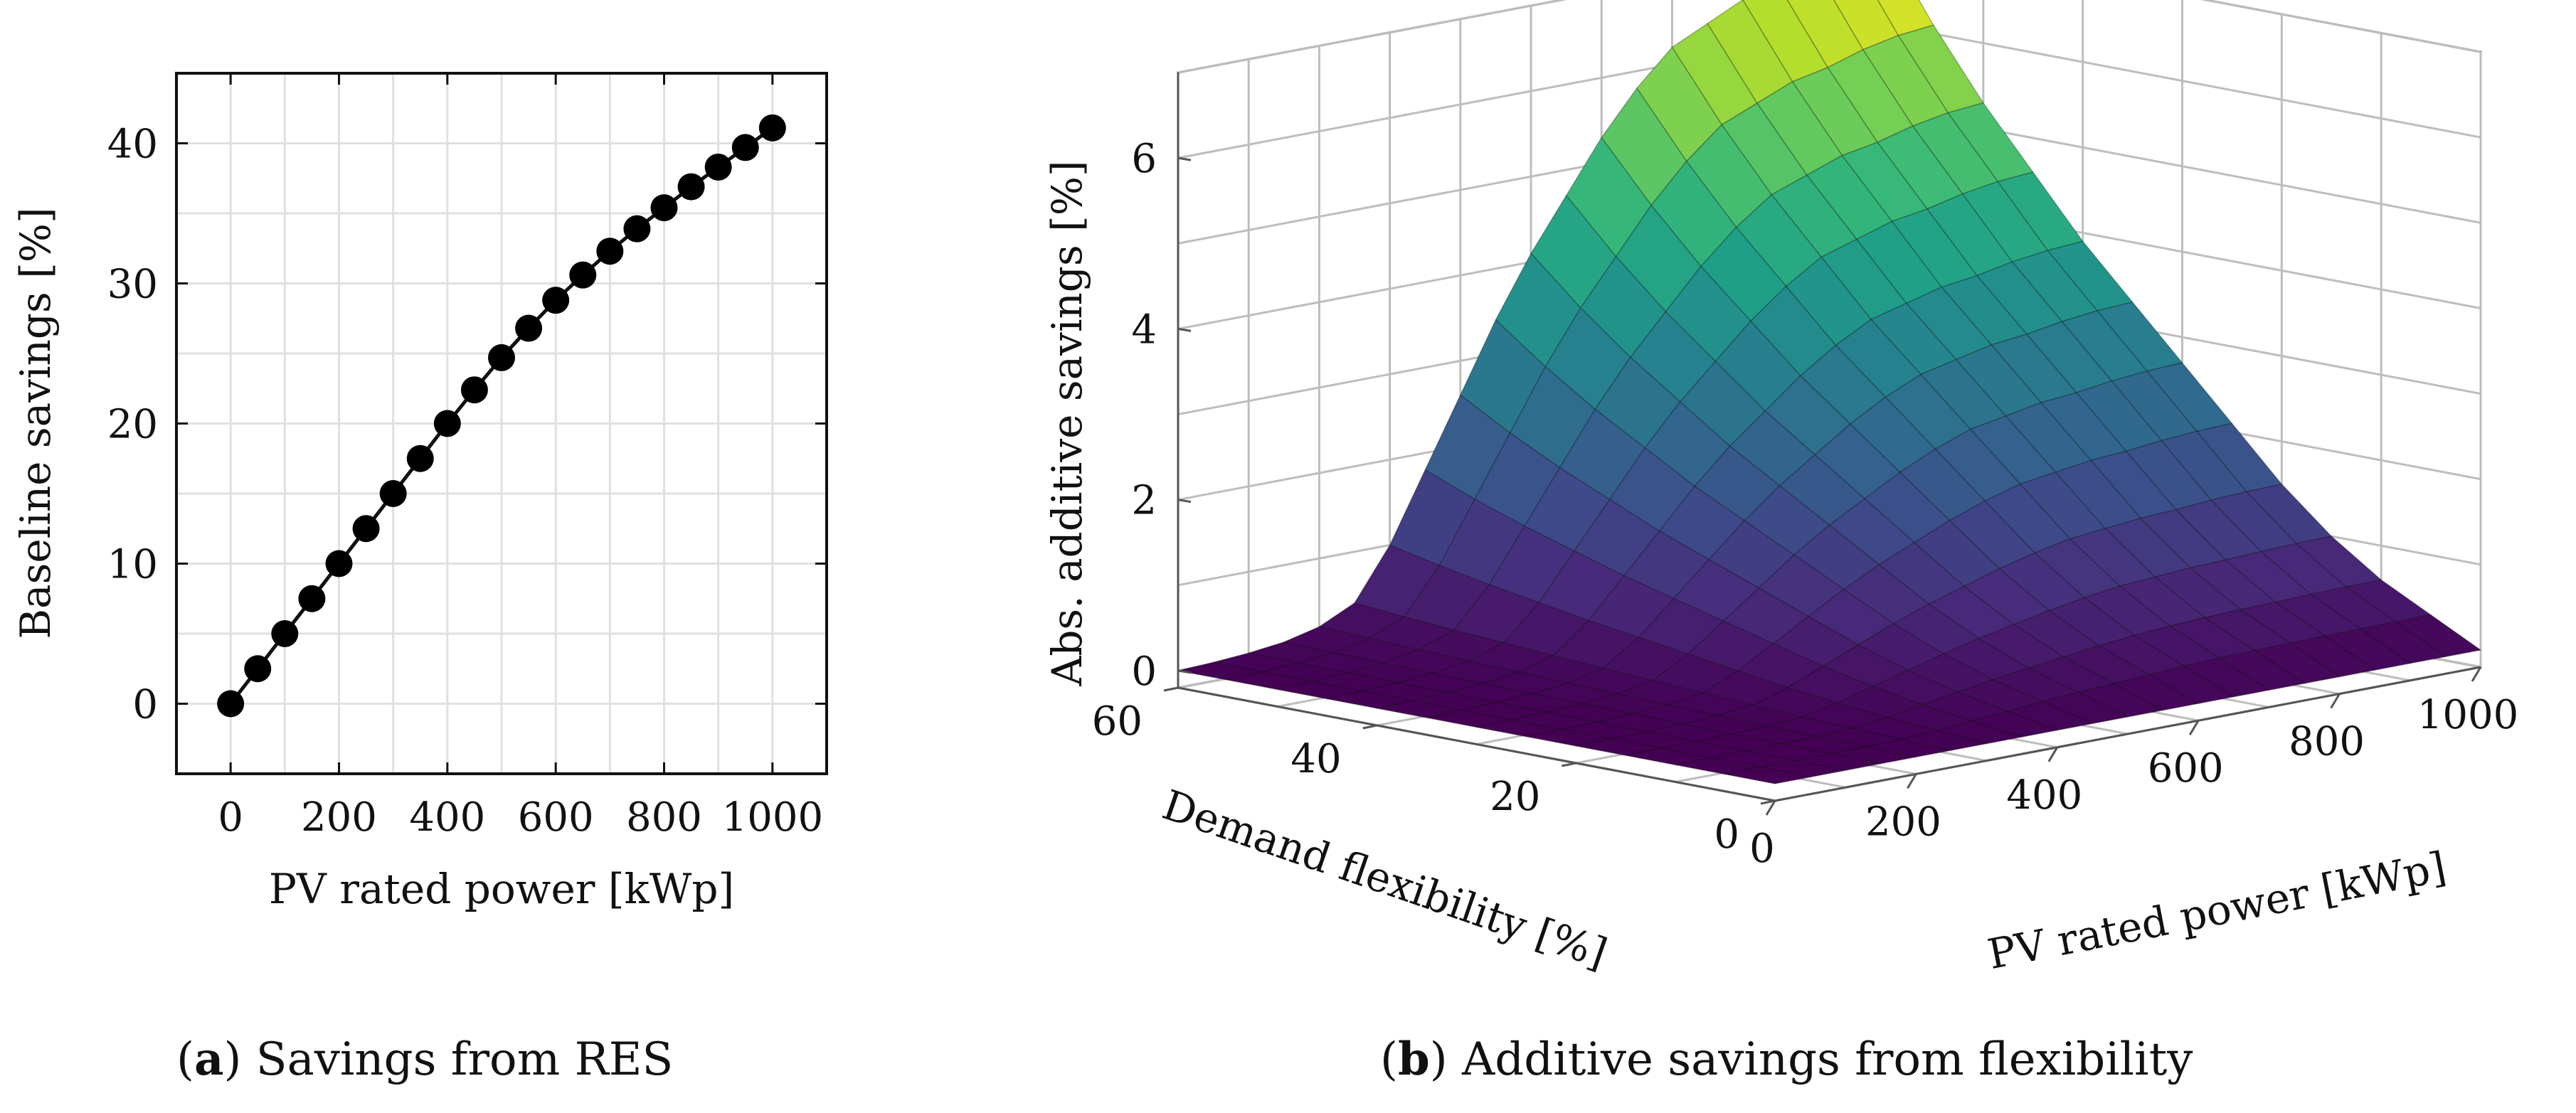  I want to click on x-tick-label: 200, so click(339, 817).